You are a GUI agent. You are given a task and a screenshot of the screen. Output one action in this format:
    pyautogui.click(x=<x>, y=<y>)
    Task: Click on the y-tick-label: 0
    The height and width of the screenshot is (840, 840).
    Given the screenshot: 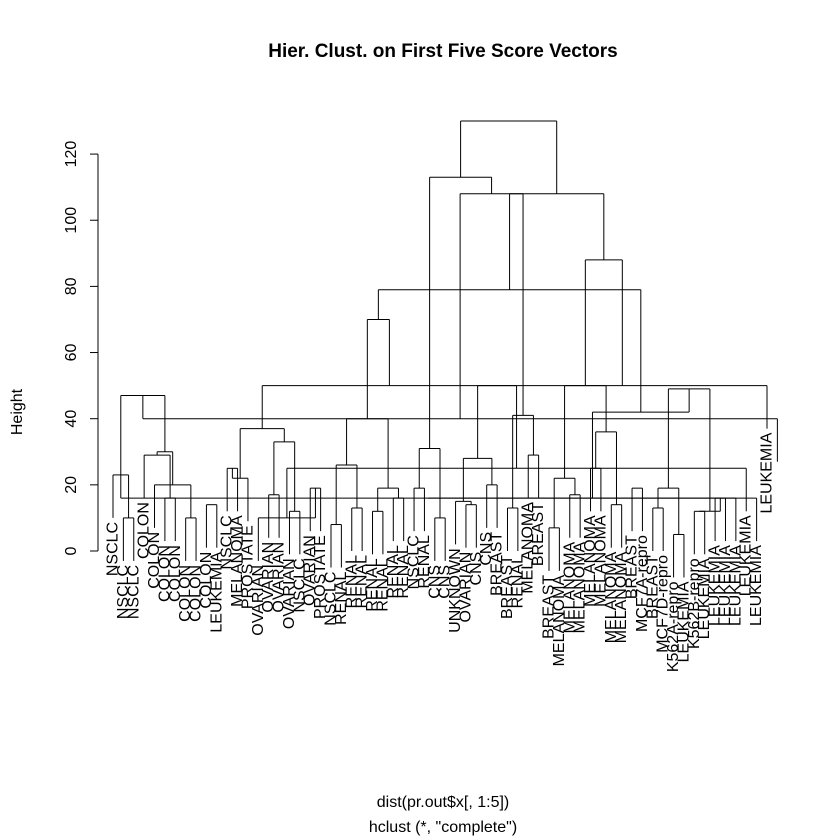 What is the action you would take?
    pyautogui.click(x=71, y=550)
    